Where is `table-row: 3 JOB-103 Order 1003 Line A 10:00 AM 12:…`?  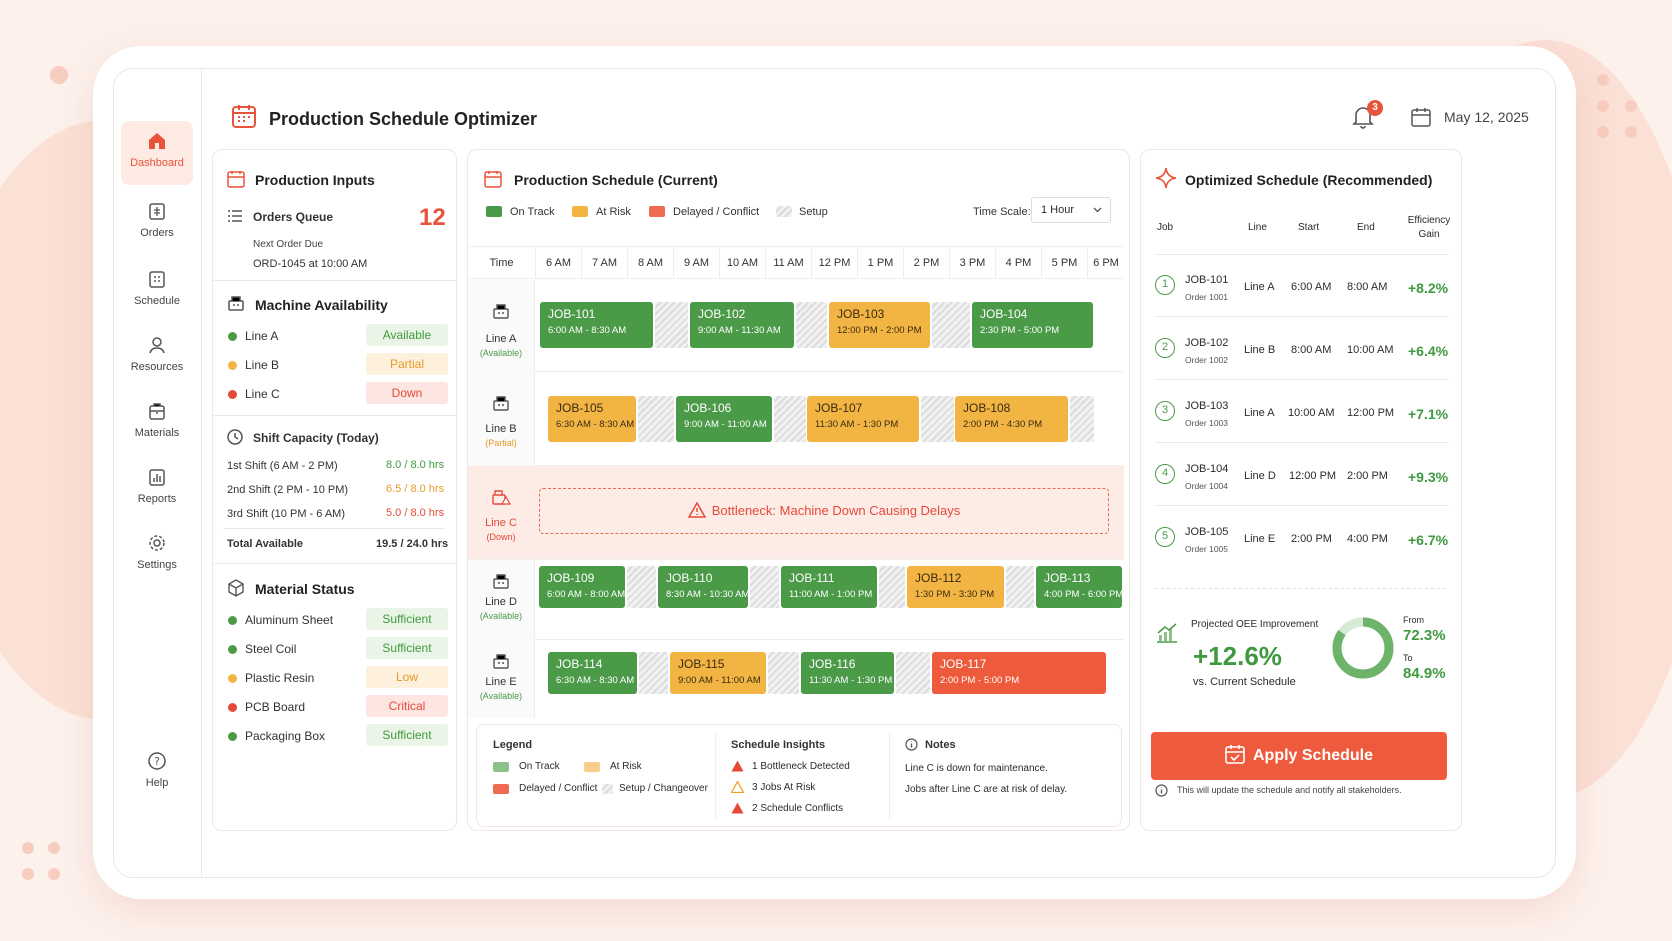 table-row: 3 JOB-103 Order 1003 Line A 10:00 AM 12:… is located at coordinates (1301, 411).